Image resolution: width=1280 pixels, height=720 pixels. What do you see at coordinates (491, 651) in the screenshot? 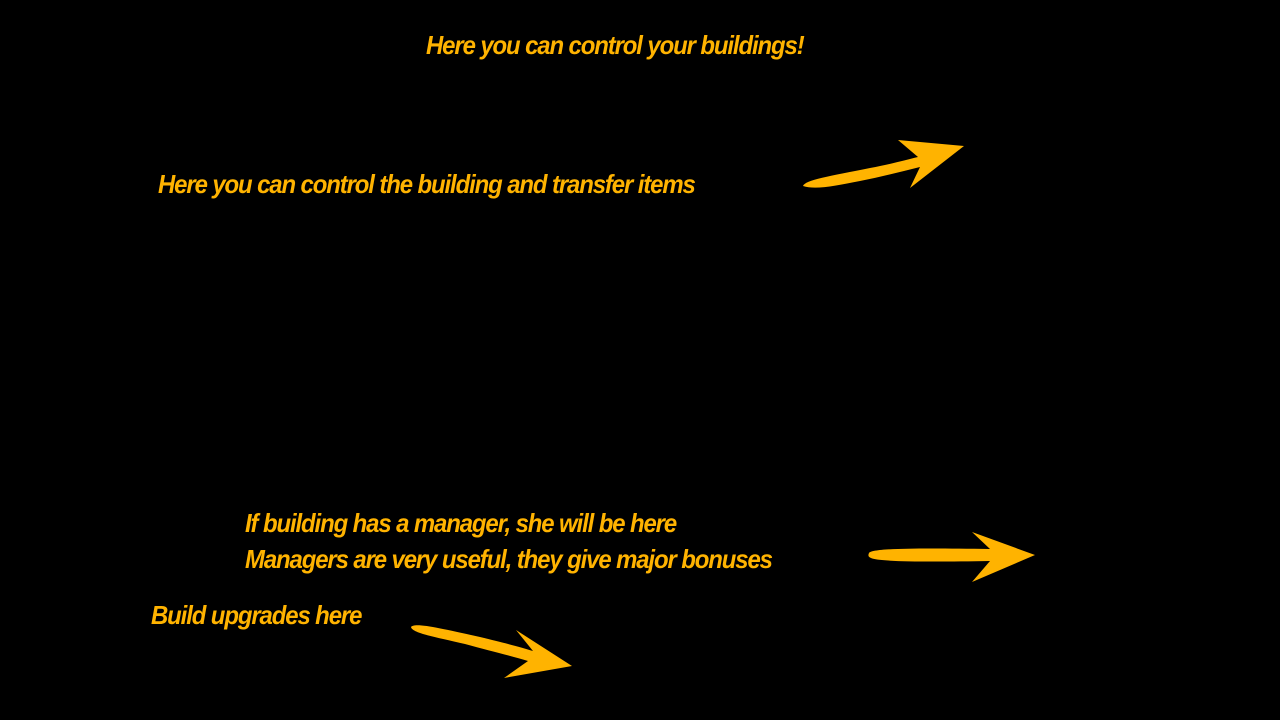
I see `arrow-down-right-icon` at bounding box center [491, 651].